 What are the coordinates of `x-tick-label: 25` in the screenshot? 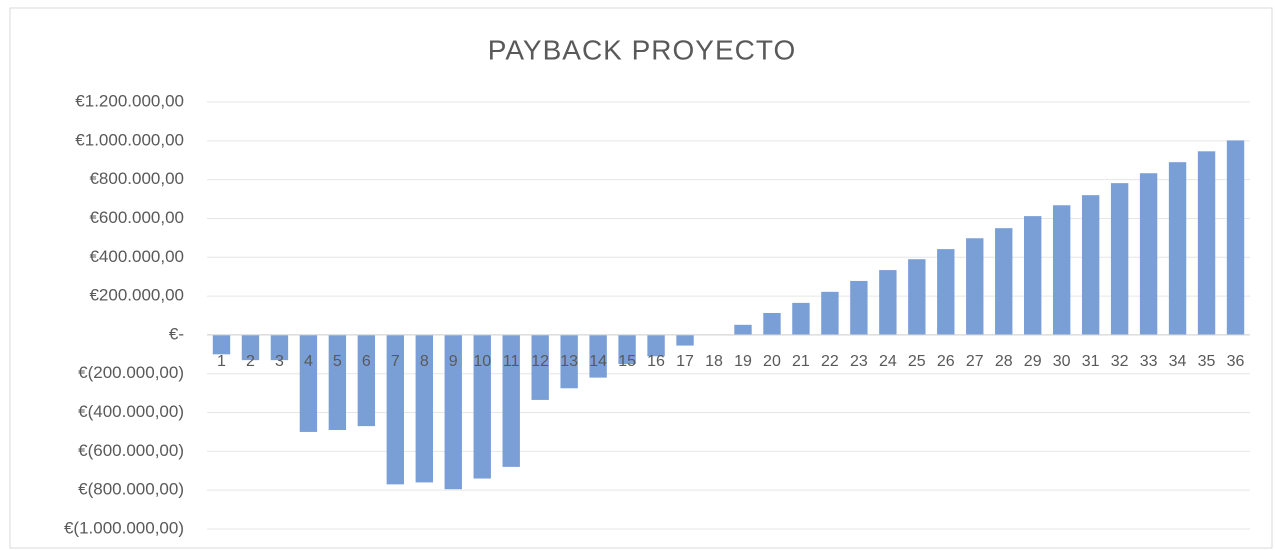 It's located at (917, 361).